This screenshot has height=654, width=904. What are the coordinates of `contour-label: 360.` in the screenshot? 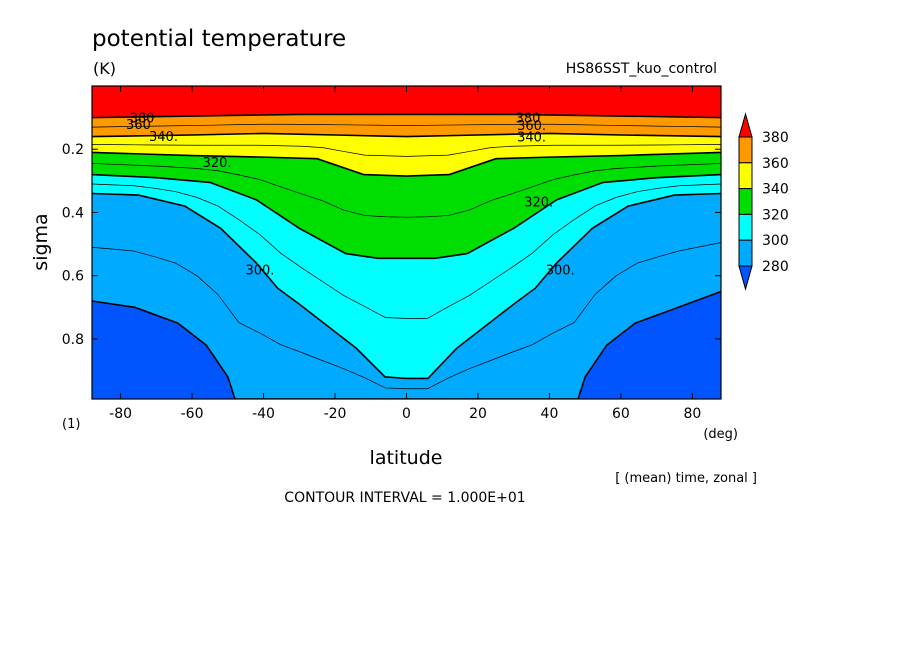 It's located at (531, 126).